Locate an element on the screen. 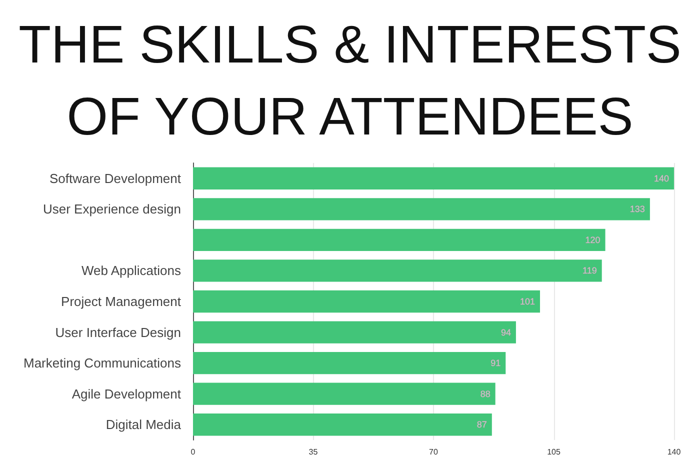 The image size is (700, 467). data-label: 140 is located at coordinates (661, 178).